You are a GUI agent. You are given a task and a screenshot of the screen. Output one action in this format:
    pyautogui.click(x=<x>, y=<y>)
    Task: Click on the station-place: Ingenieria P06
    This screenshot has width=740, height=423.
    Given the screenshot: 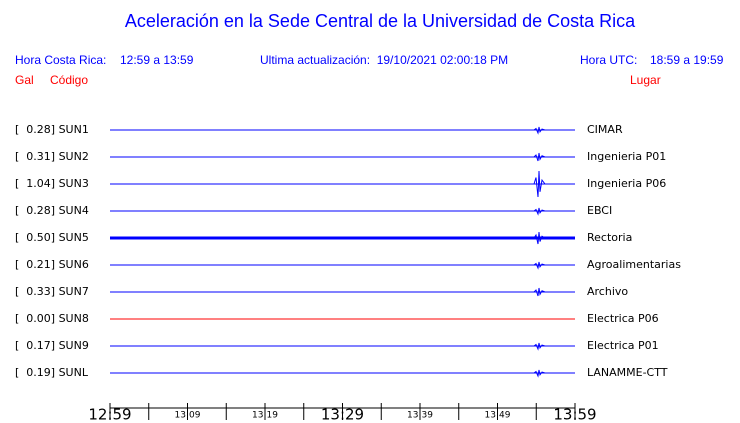 What is the action you would take?
    pyautogui.click(x=626, y=183)
    